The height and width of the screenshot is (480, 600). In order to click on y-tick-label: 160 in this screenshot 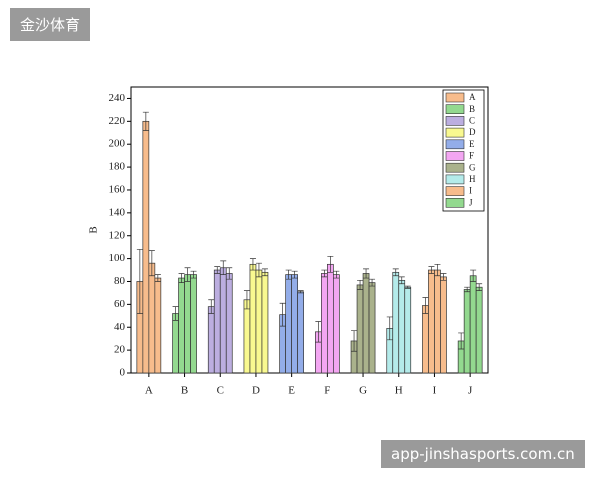, I will do `click(117, 189)`.